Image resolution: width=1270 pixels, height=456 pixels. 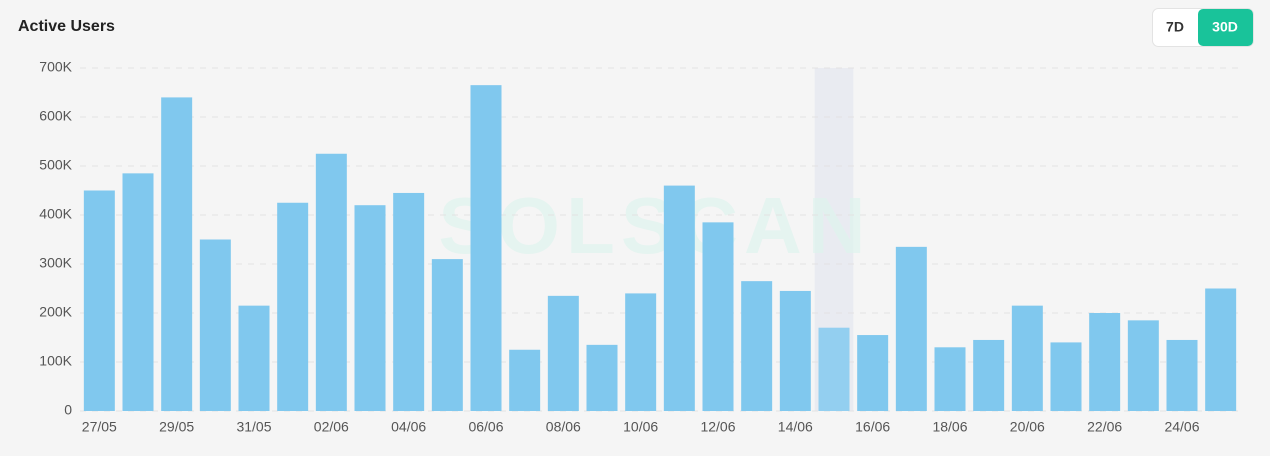 What do you see at coordinates (1027, 427) in the screenshot?
I see `x-tick-label: 20/06` at bounding box center [1027, 427].